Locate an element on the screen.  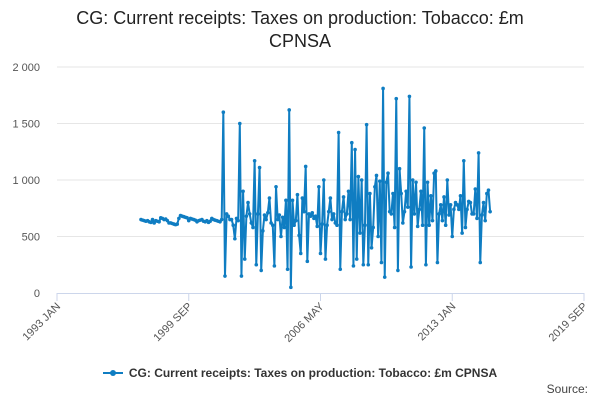
x-axis: 1993 JAN 1999 SEP 2006 MAY 2013 JAN 2019 SEP is located at coordinates (305, 319).